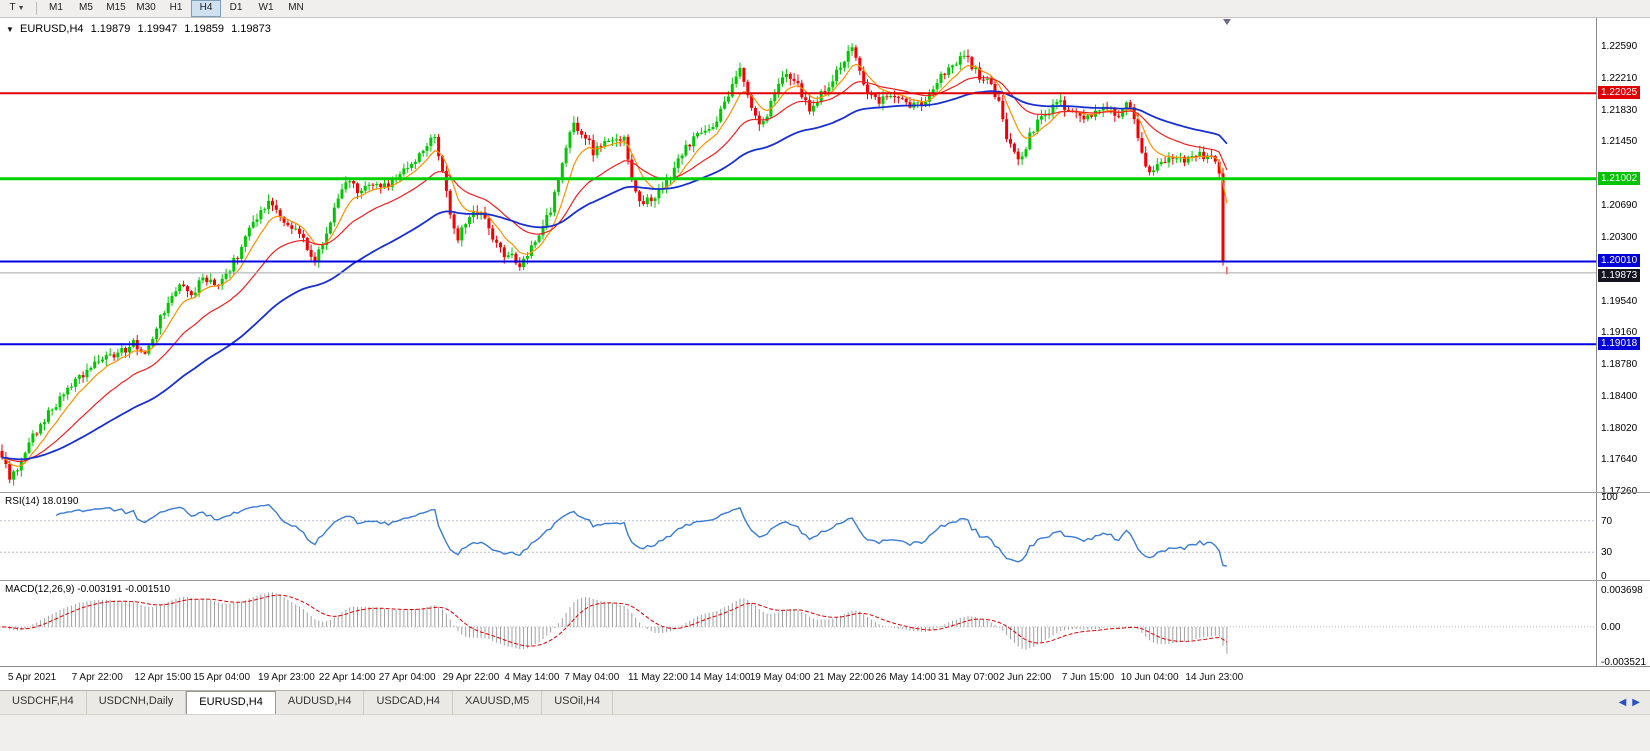 The width and height of the screenshot is (1650, 751). I want to click on chevron-down-icon: ▼, so click(21, 8).